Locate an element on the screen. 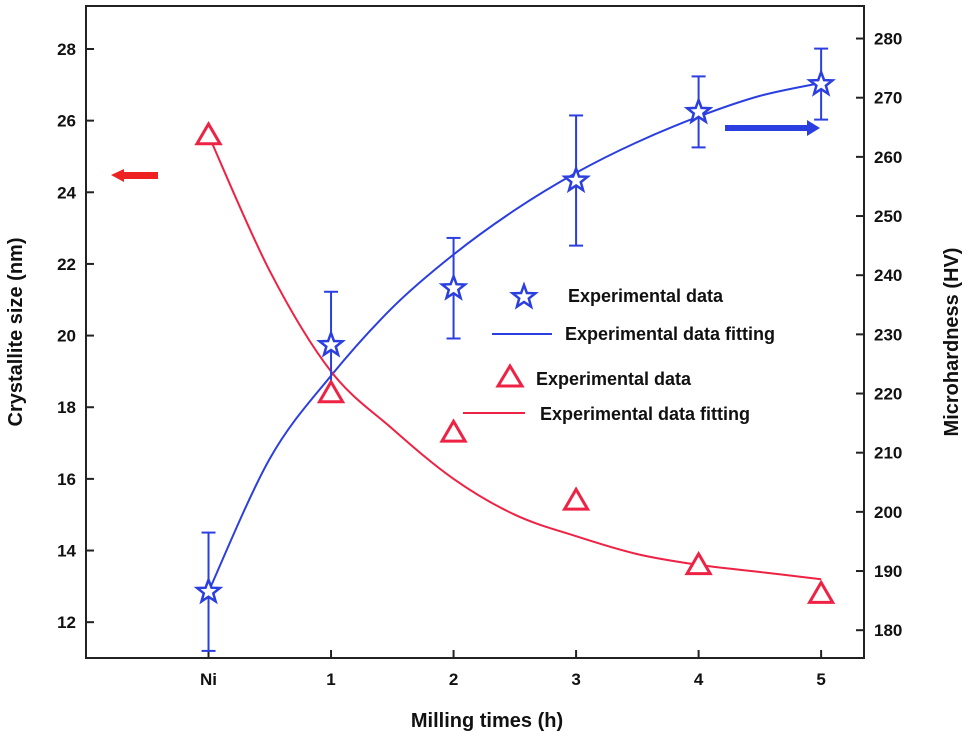 Image resolution: width=975 pixels, height=741 pixels. legend-marker-triangle is located at coordinates (510, 375).